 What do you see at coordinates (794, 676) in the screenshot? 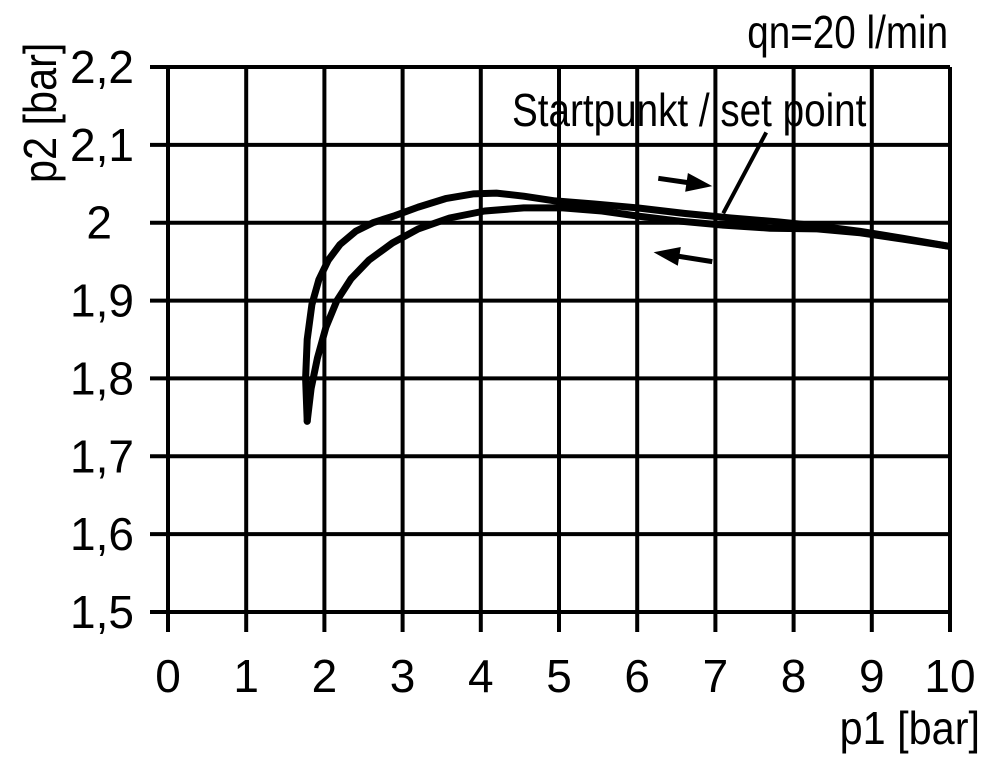
I see `x-tick-label: 8` at bounding box center [794, 676].